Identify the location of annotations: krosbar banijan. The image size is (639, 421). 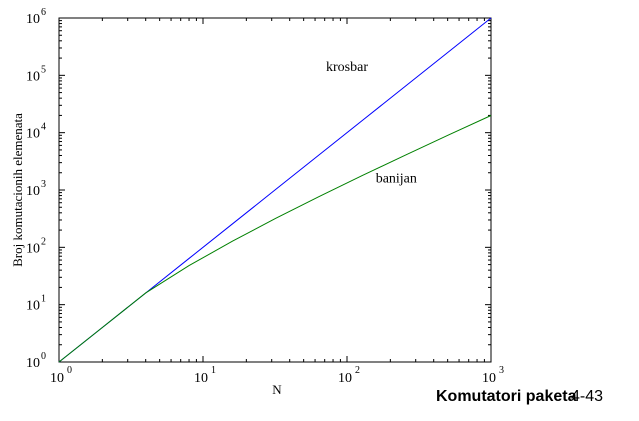
(371, 123).